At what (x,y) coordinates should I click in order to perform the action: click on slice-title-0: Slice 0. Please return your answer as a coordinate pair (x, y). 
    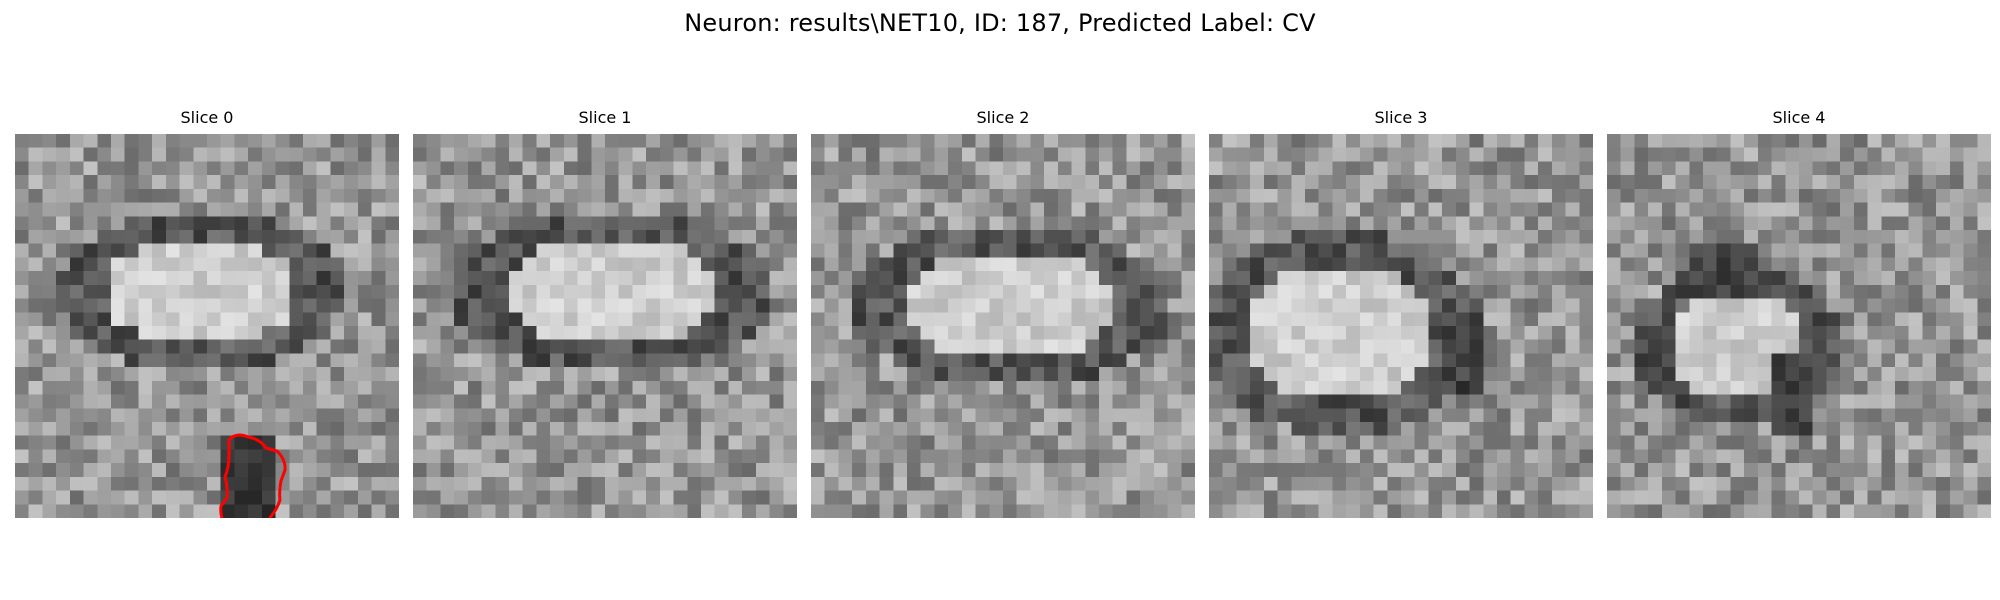
    Looking at the image, I should click on (207, 117).